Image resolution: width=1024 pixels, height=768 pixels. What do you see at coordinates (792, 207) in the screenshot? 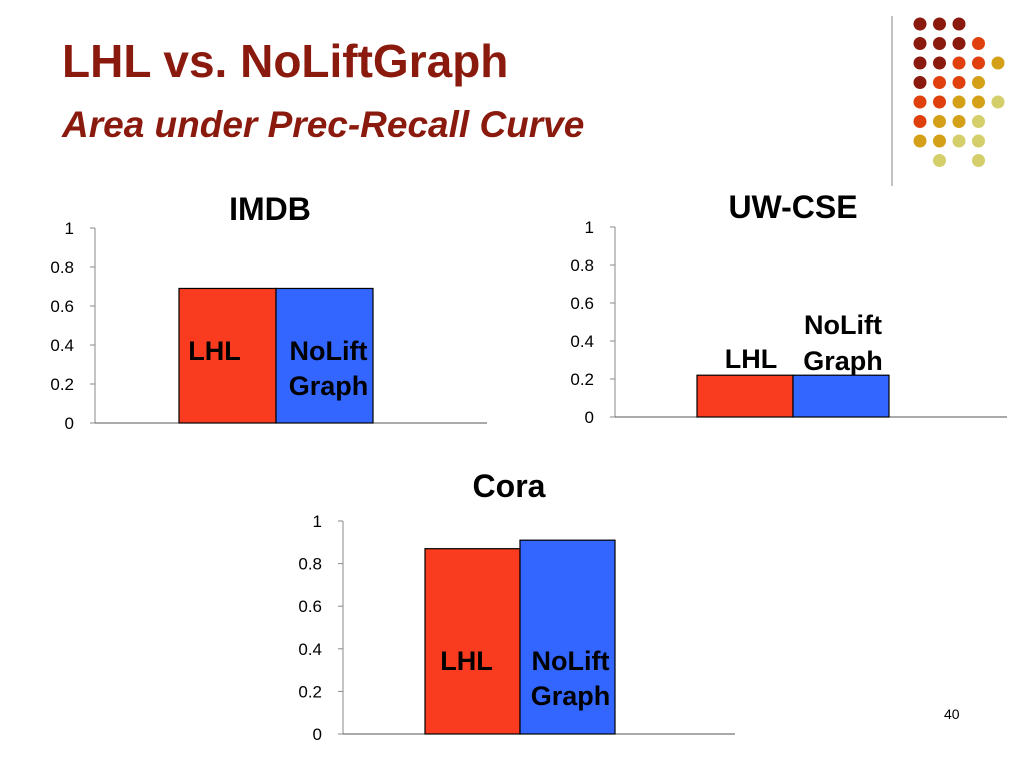
I see `chart-title: UW-CSE` at bounding box center [792, 207].